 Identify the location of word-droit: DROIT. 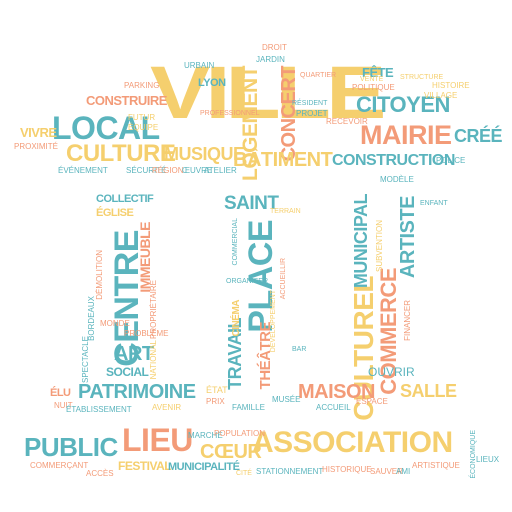
(274, 47).